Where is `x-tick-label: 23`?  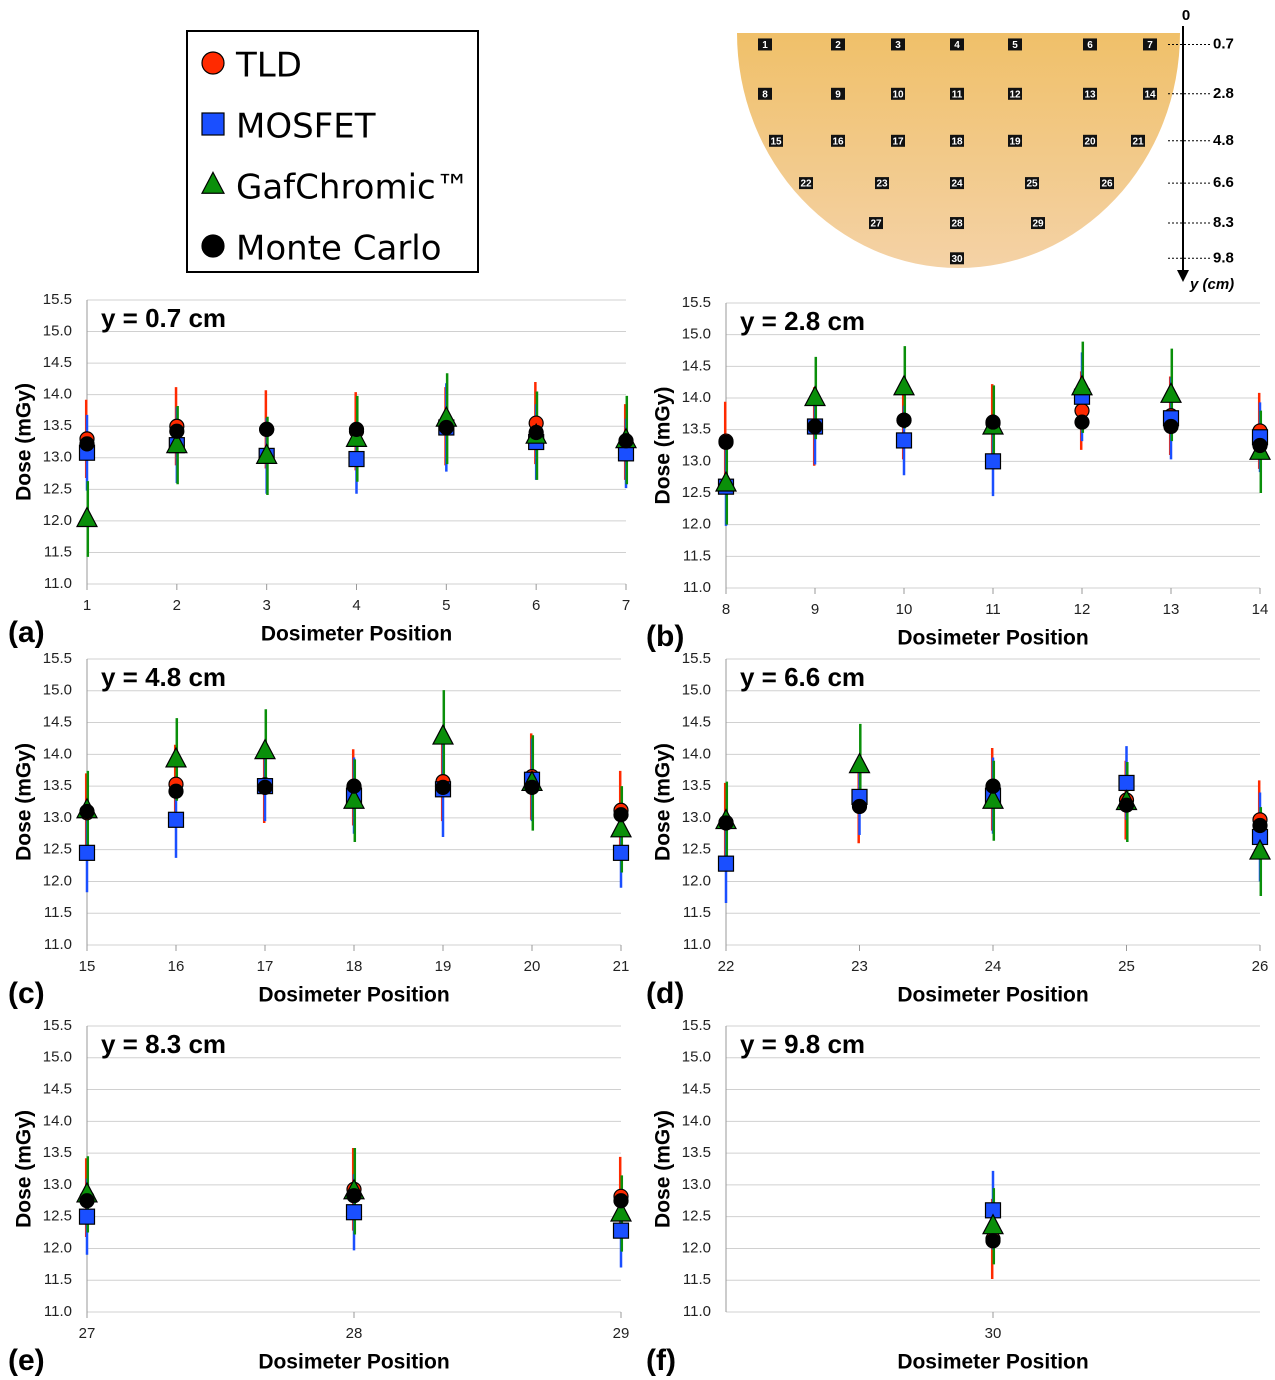
x-tick-label: 23 is located at coordinates (859, 966).